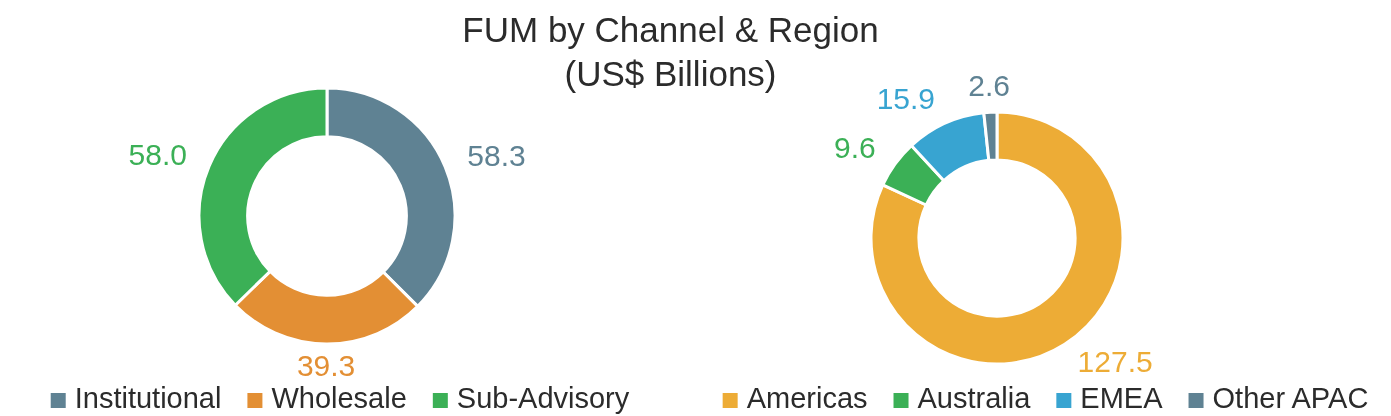  Describe the element at coordinates (989, 86) in the screenshot. I see `data-label: 2.6` at that location.